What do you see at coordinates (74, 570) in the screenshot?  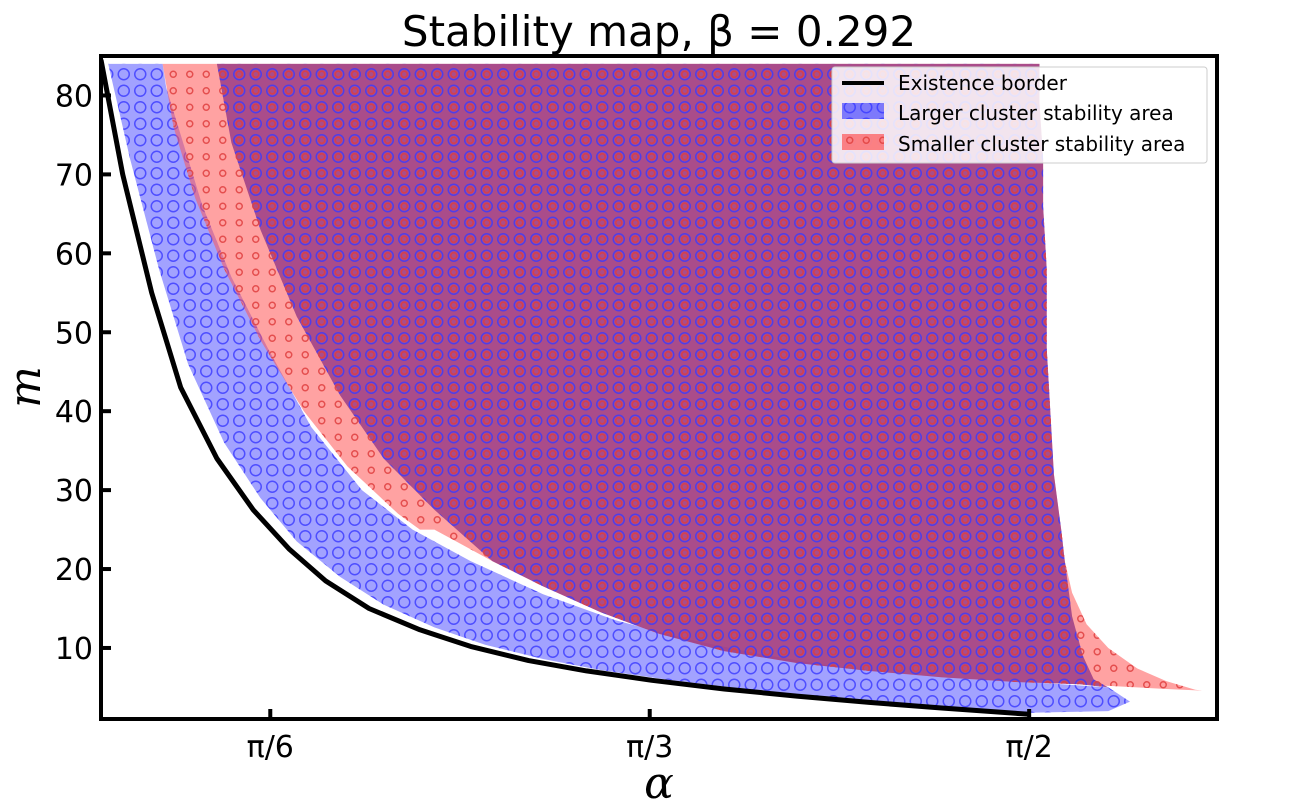 I see `y-tick-label: 20` at bounding box center [74, 570].